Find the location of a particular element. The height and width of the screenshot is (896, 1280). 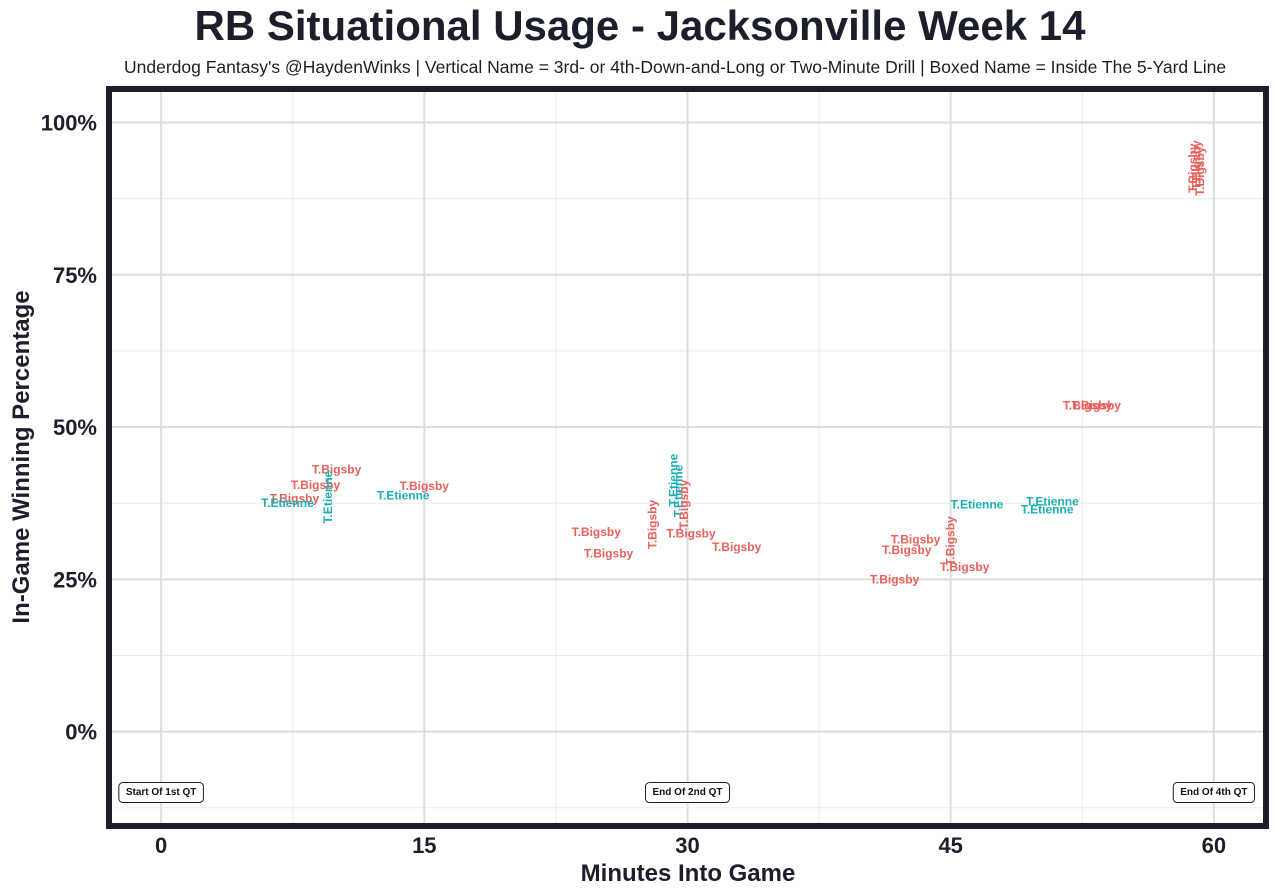

x-tick-label: 0 is located at coordinates (161, 845).